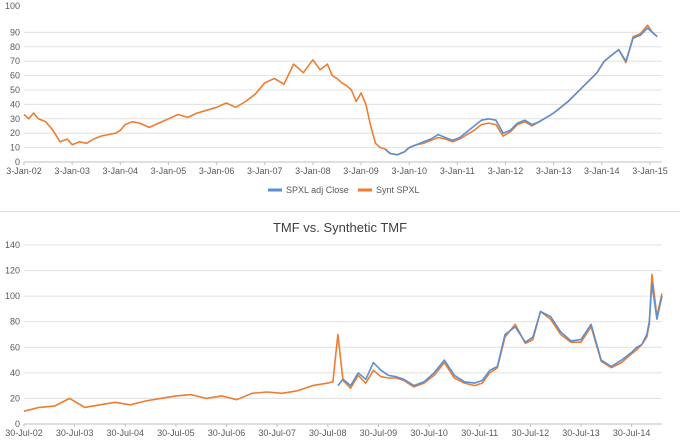 This screenshot has width=700, height=441. I want to click on y-tick-label: 50, so click(15, 90).